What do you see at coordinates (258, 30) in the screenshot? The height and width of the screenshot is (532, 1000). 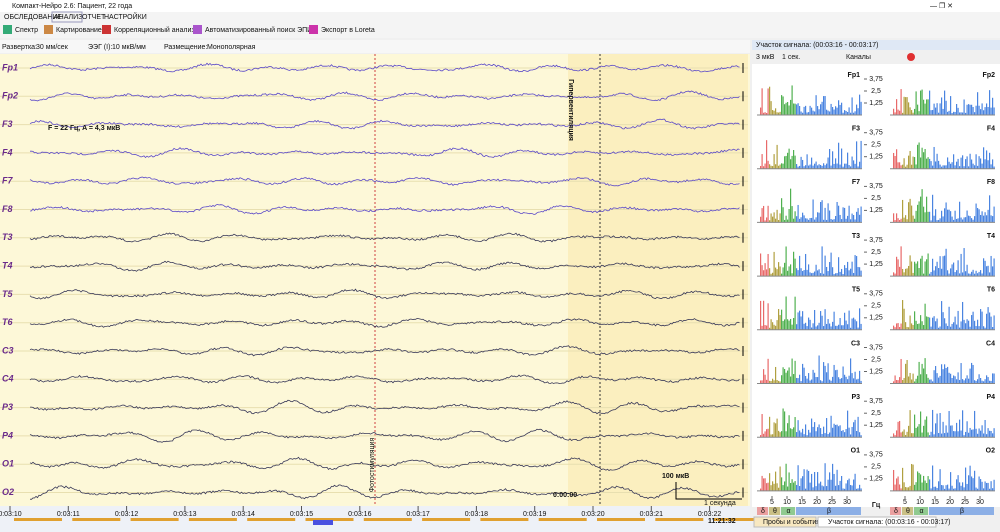 I see `toolbar-button: Автоматизированный поиск ЭПИ` at bounding box center [258, 30].